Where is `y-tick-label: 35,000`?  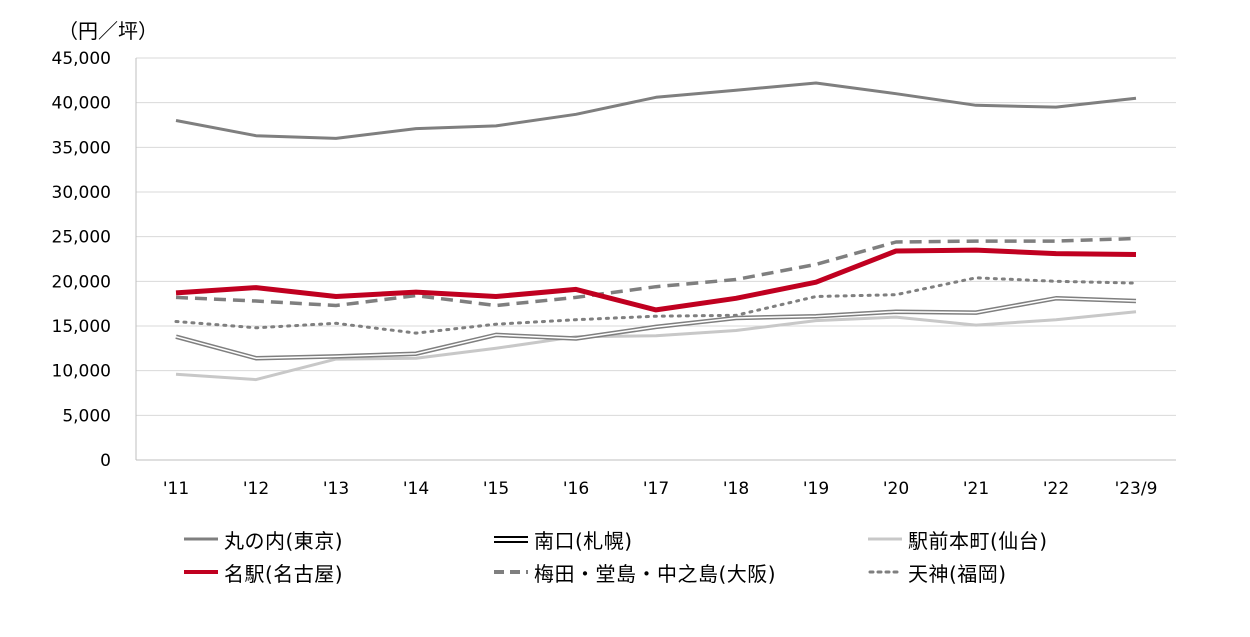
y-tick-label: 35,000 is located at coordinates (81, 148).